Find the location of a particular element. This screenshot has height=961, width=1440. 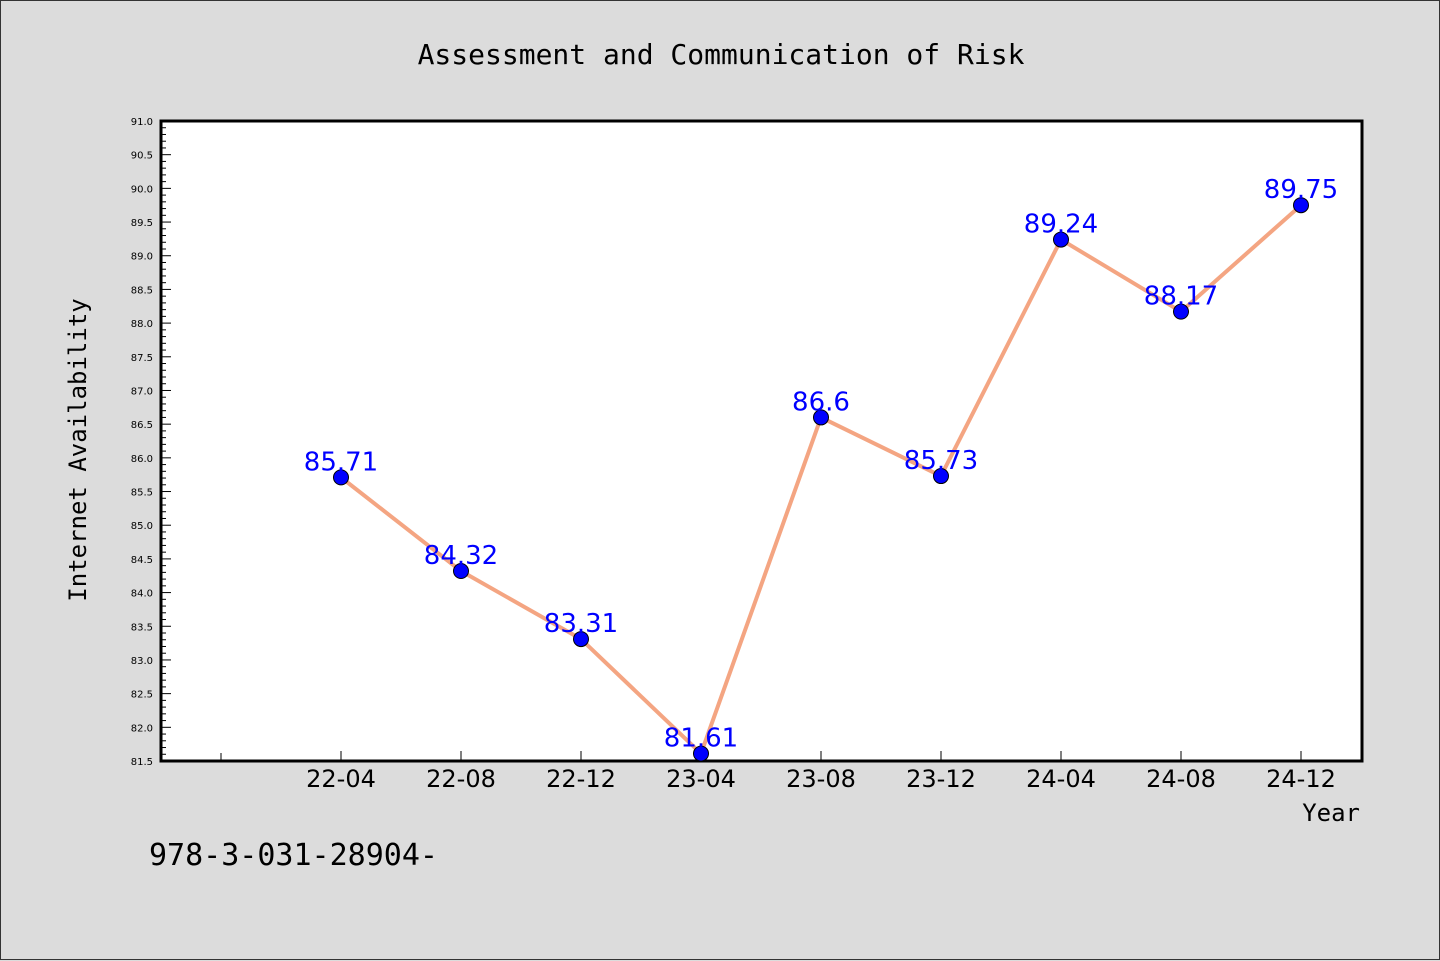

y-tick-label: 81.5 is located at coordinates (142, 762).